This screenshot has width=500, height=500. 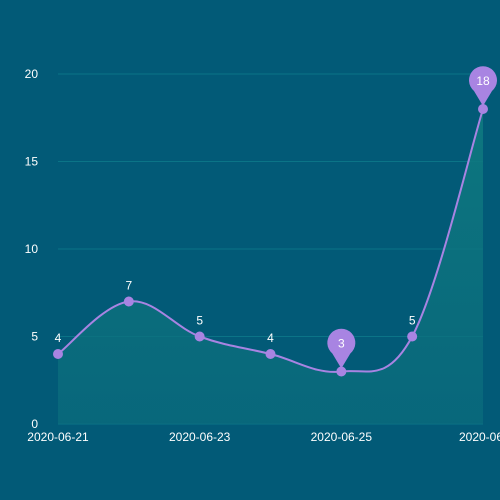 I want to click on pin-label: 3, so click(x=341, y=344).